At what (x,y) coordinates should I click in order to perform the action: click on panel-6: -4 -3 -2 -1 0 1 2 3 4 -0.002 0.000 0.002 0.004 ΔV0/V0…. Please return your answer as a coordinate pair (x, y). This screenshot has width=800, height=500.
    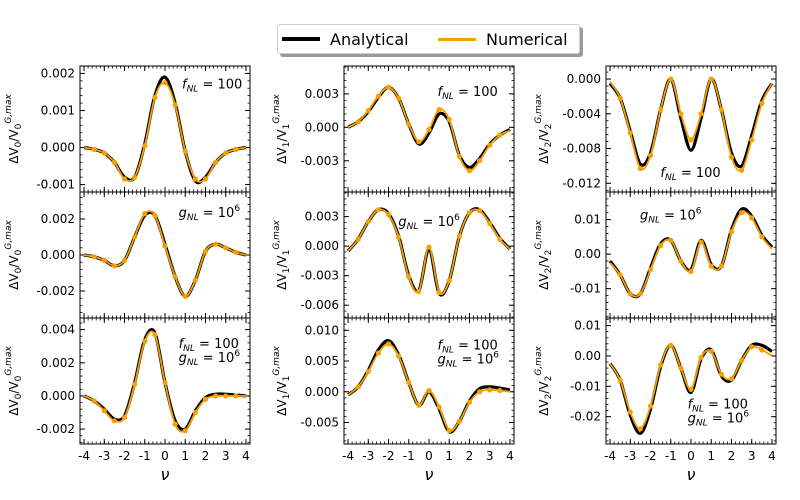
    Looking at the image, I should click on (127, 400).